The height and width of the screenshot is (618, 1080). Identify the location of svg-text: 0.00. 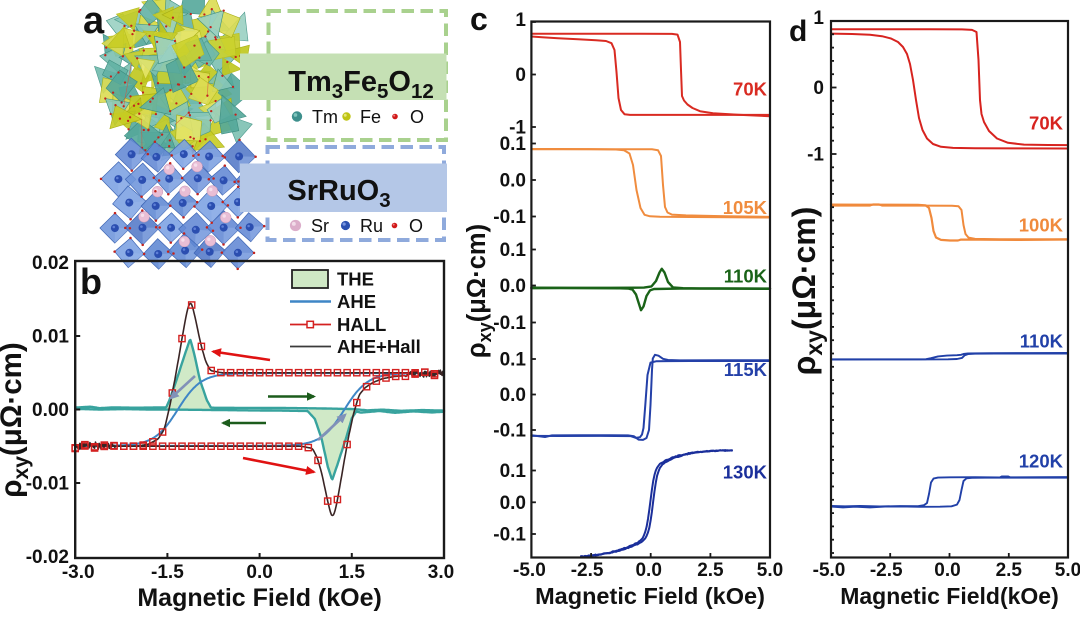
(50, 410).